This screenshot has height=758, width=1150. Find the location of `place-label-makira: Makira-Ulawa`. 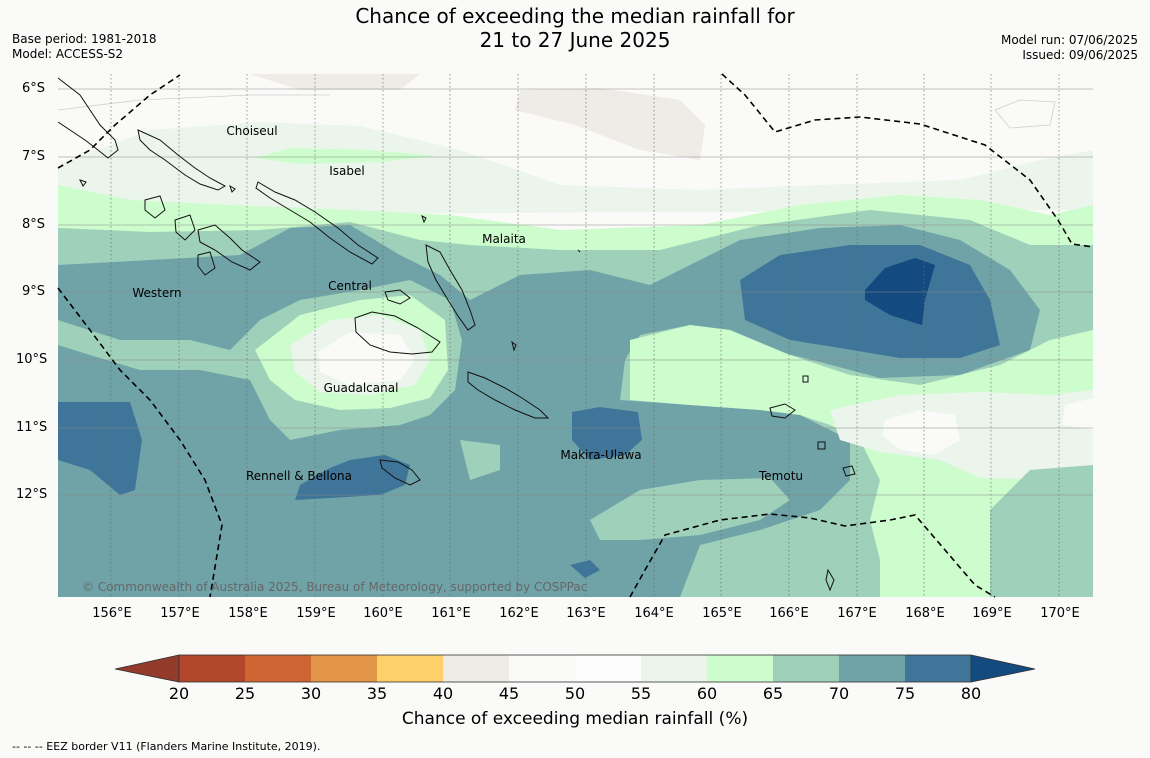

place-label-makira: Makira-Ulawa is located at coordinates (601, 455).